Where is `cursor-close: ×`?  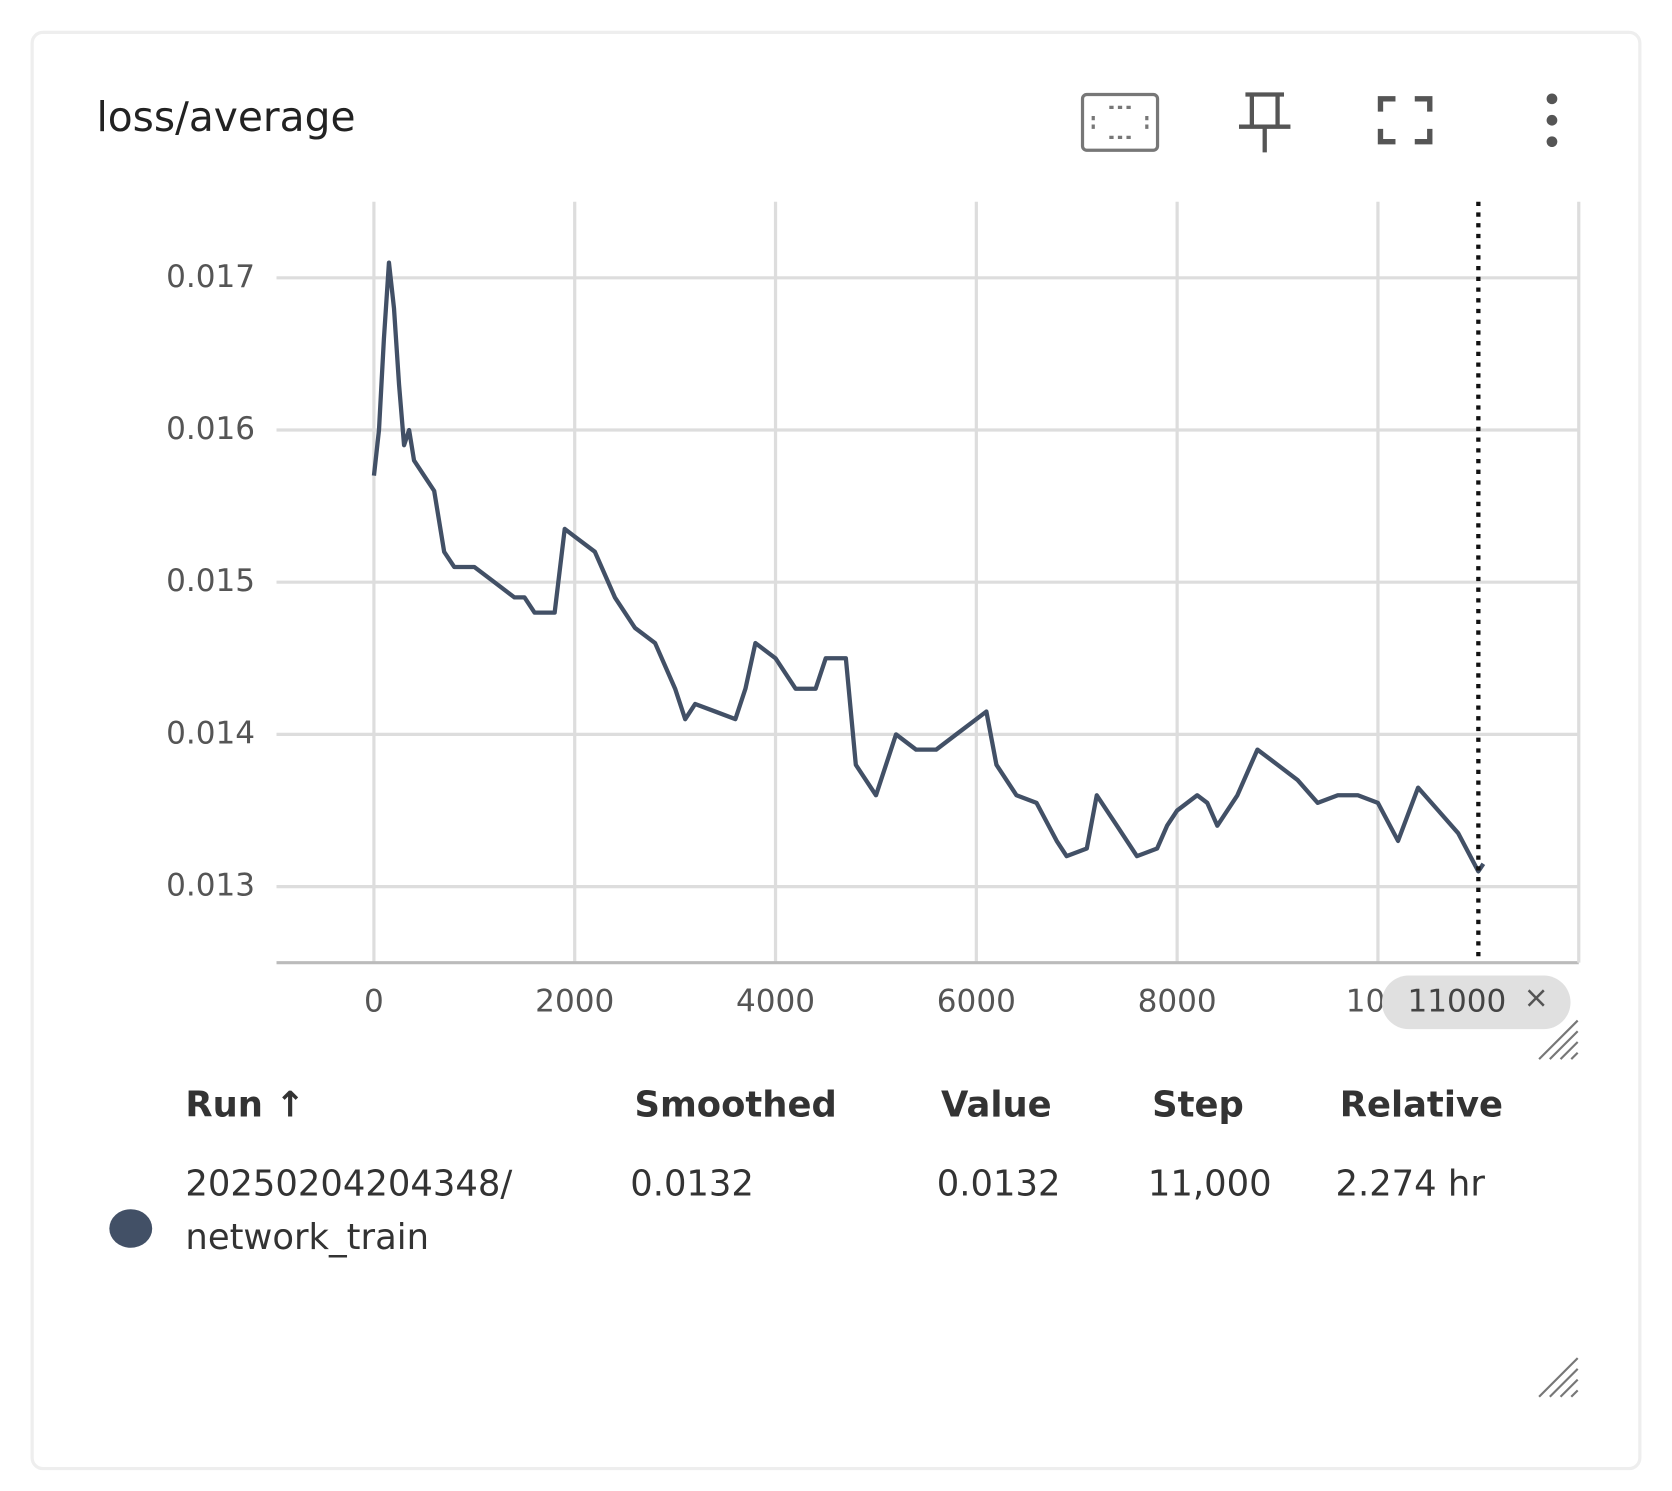 cursor-close: × is located at coordinates (1536, 998).